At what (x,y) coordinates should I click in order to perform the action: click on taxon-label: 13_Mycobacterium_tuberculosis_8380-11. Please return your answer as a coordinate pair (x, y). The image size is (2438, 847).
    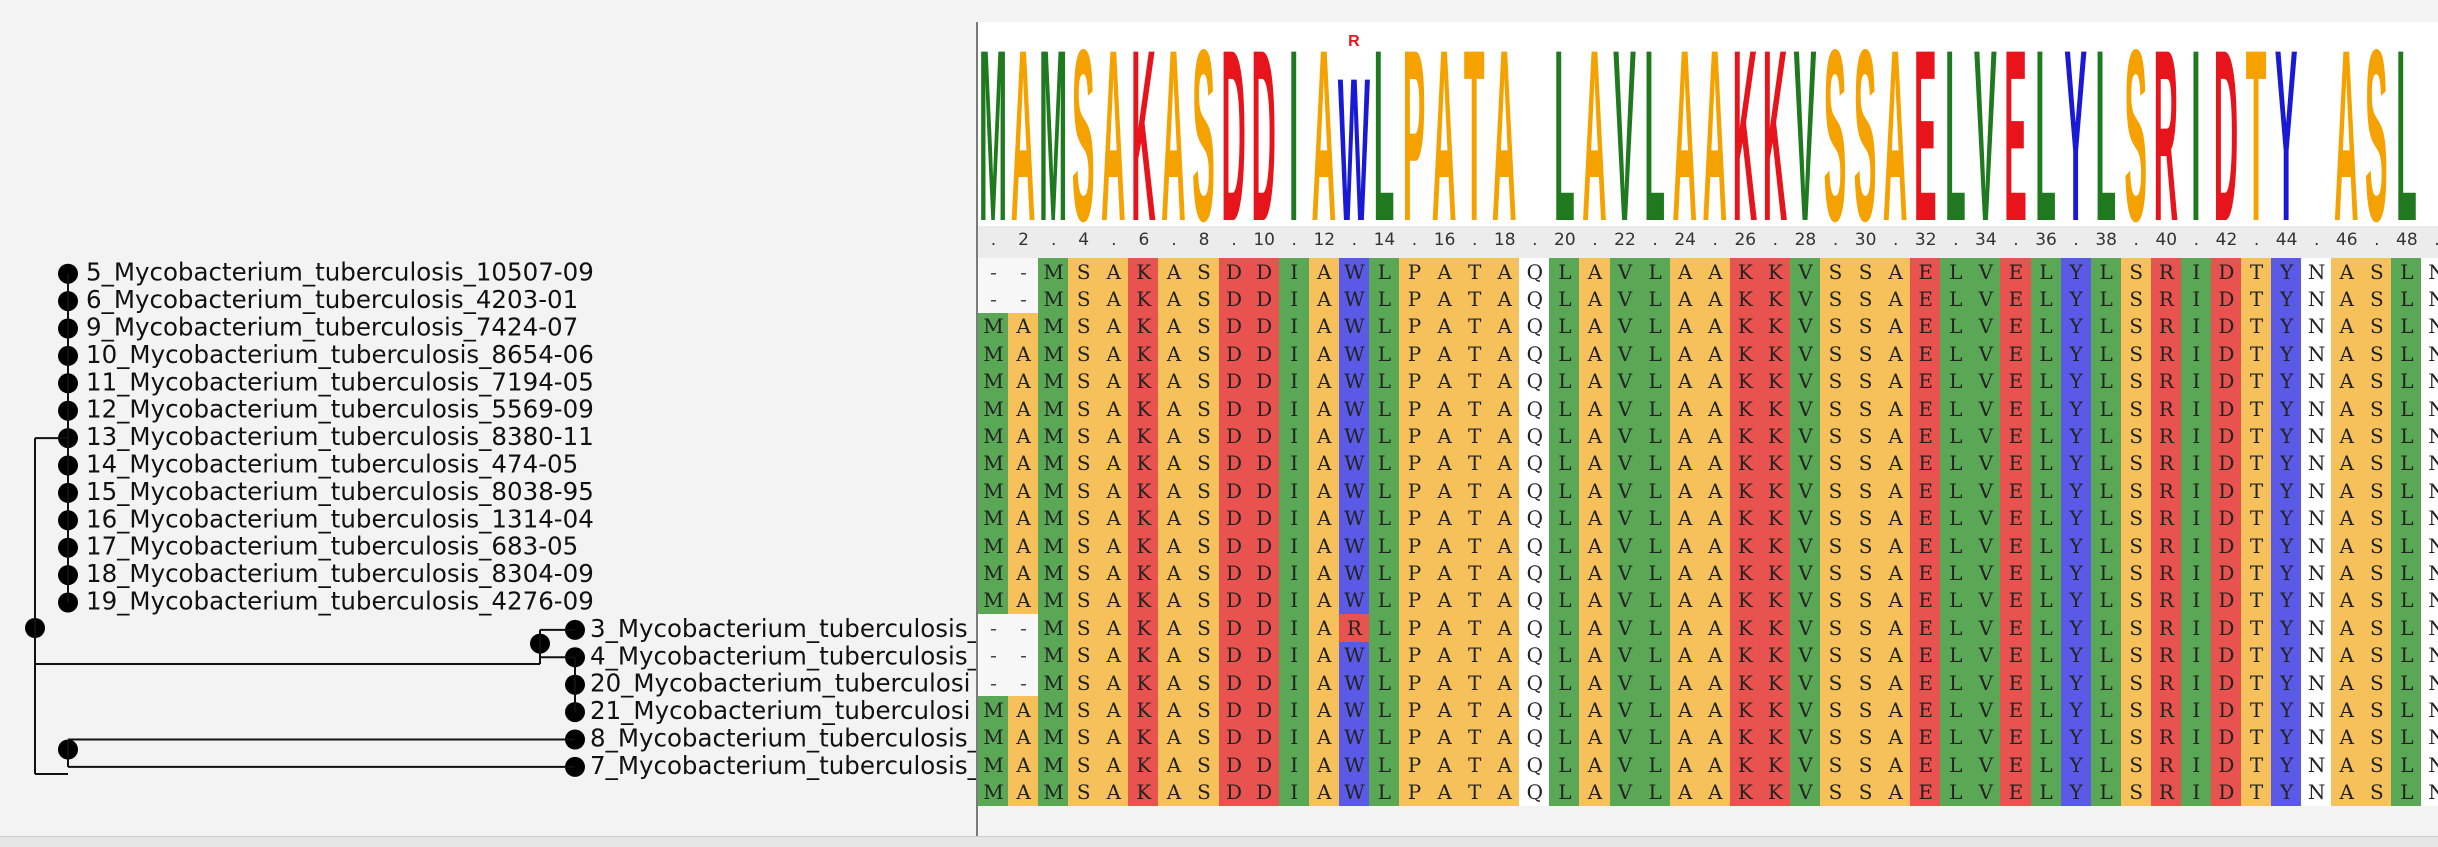
    Looking at the image, I should click on (340, 436).